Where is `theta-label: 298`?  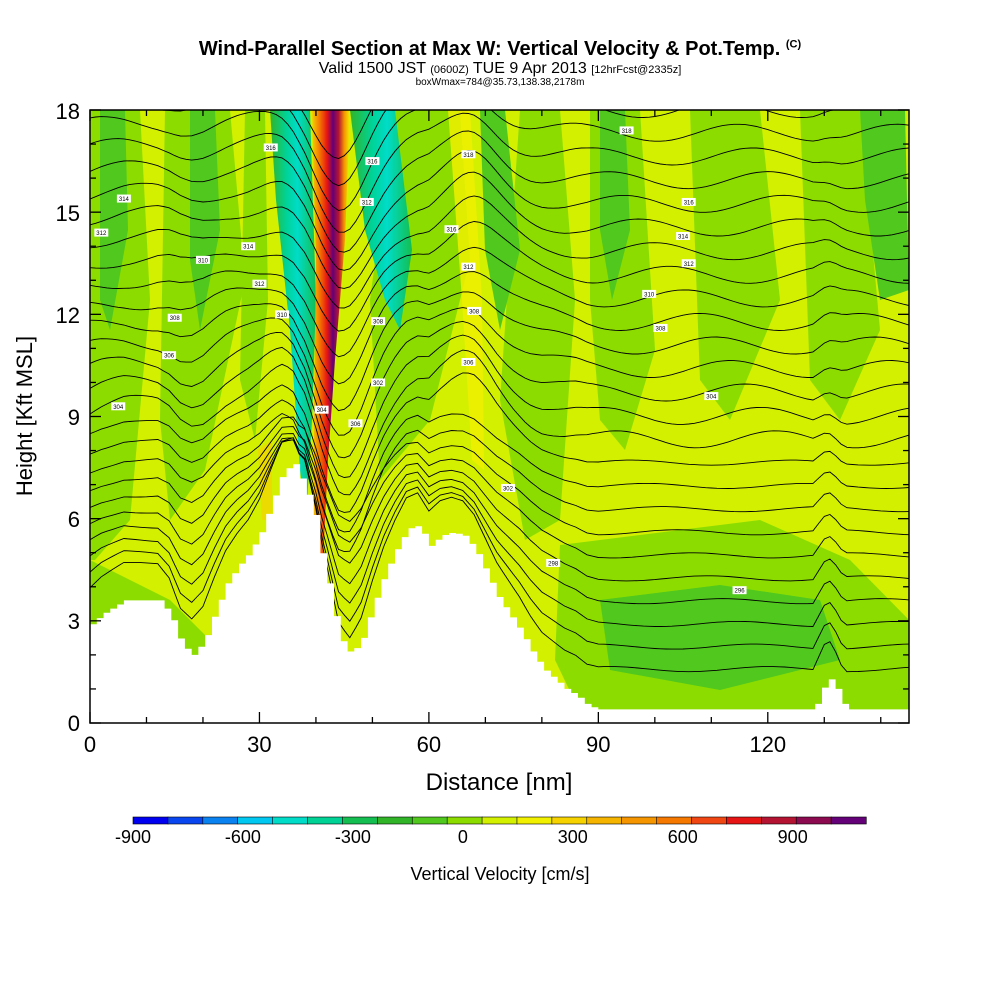
theta-label: 298 is located at coordinates (553, 564).